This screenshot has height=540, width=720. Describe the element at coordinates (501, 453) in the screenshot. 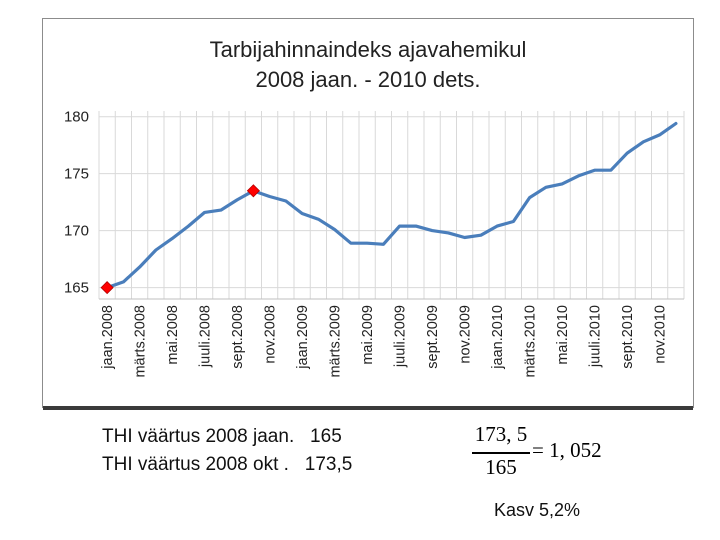

I see `fraction-bar` at that location.